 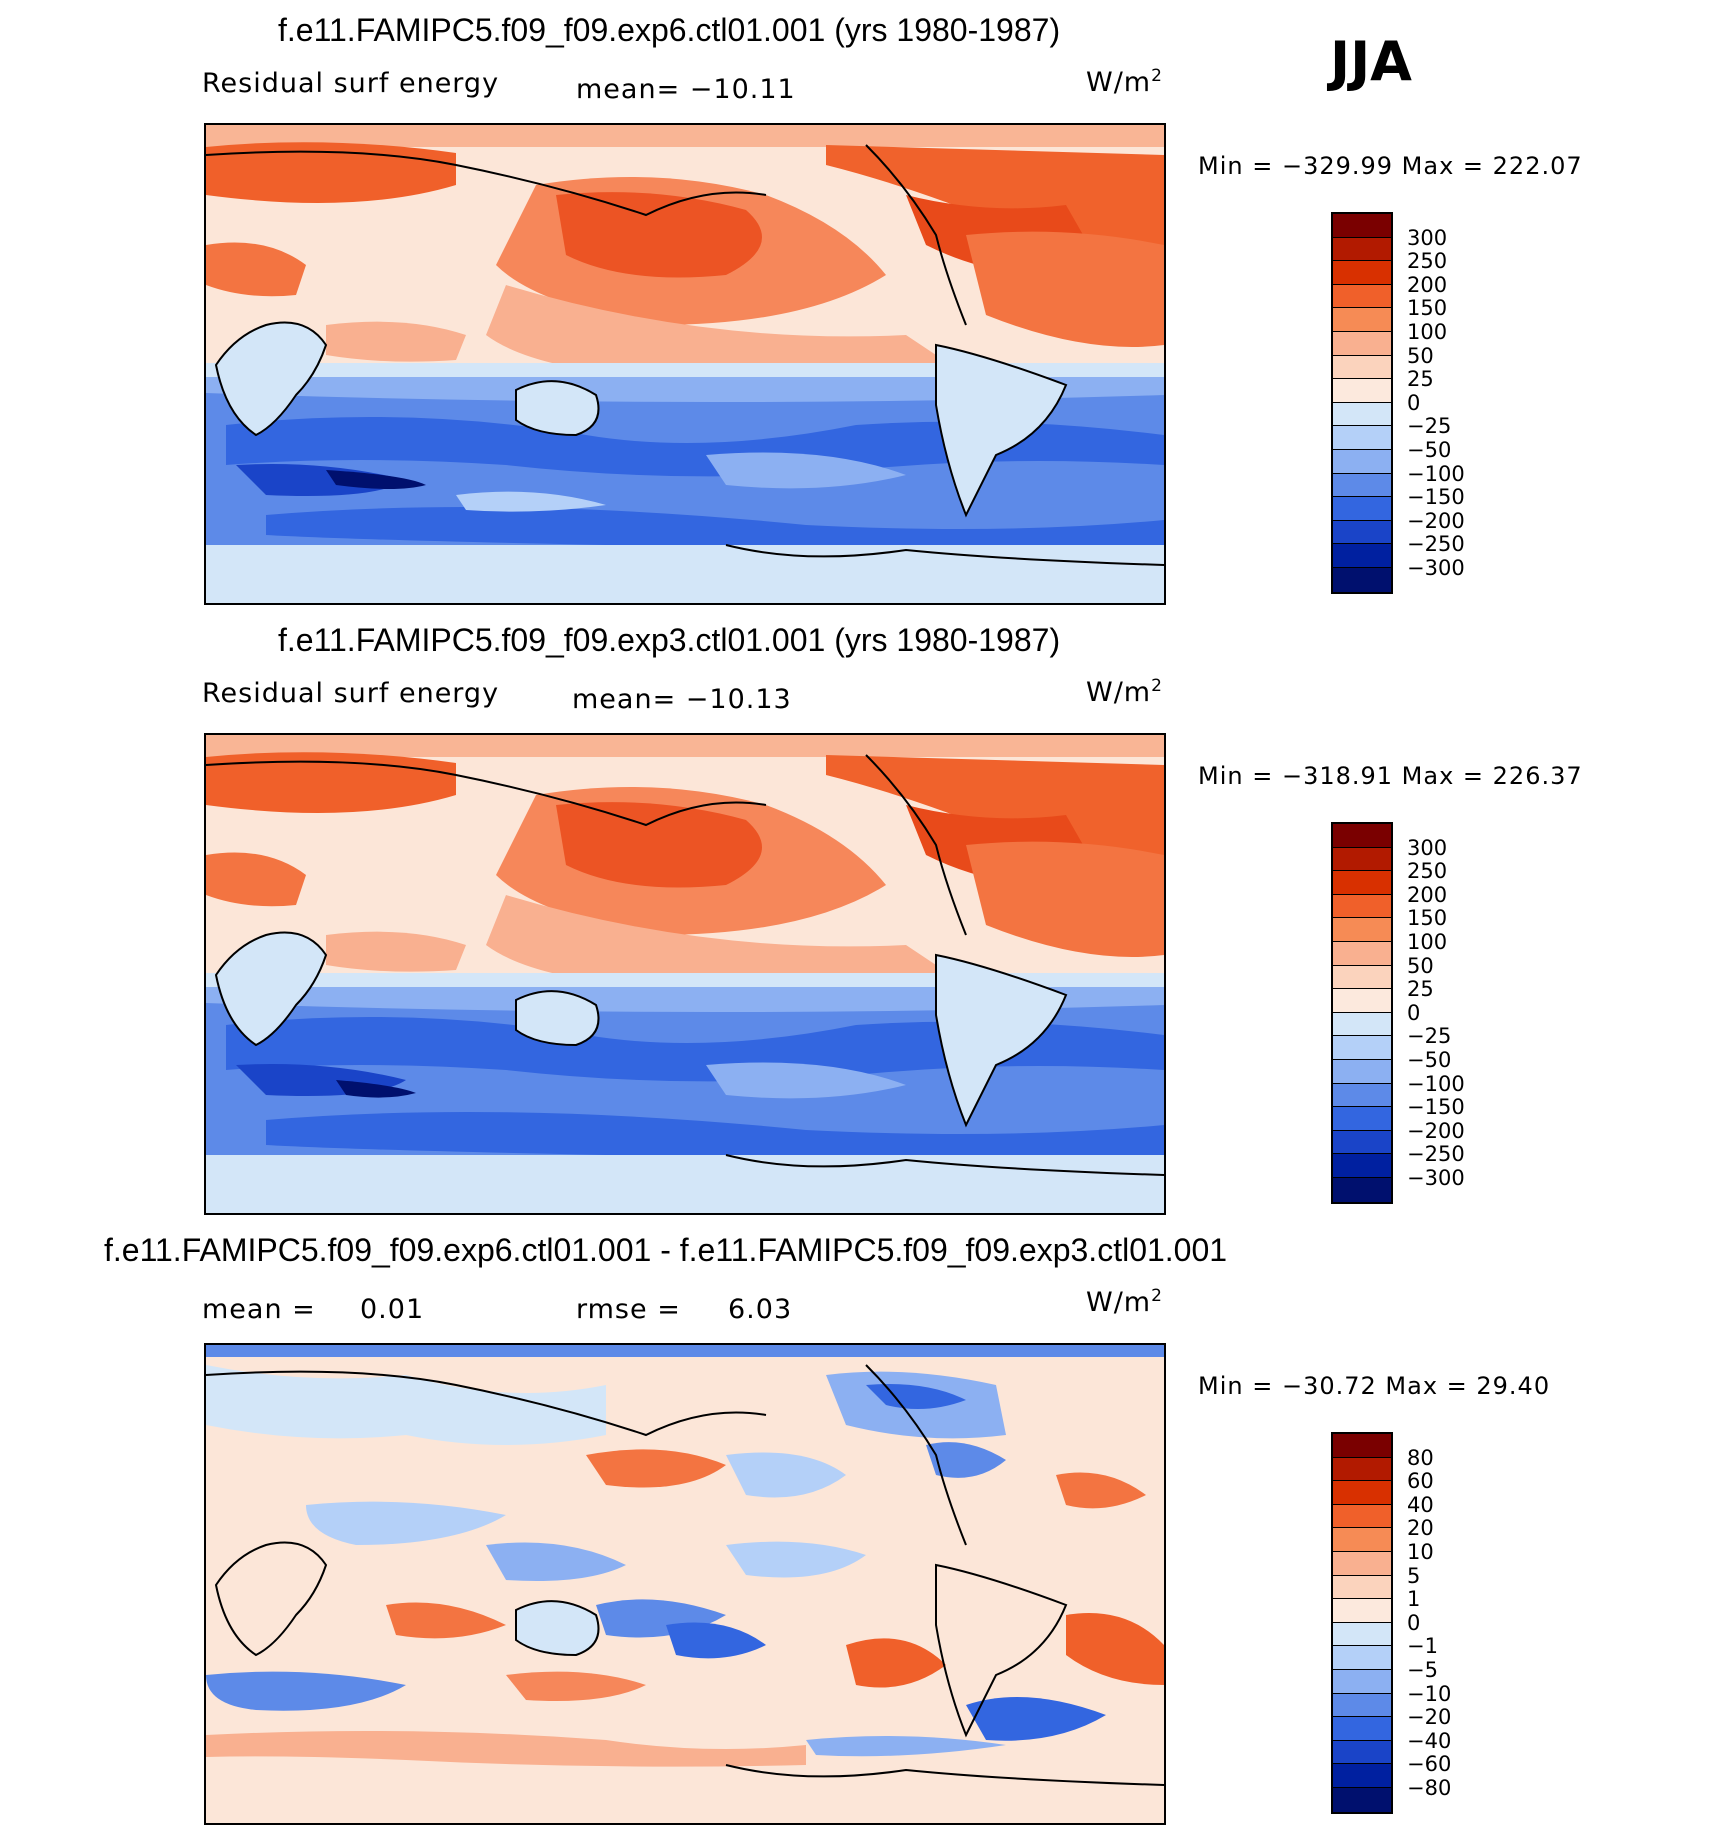 I want to click on colorbar-tick-label: −10, so click(x=1429, y=1693).